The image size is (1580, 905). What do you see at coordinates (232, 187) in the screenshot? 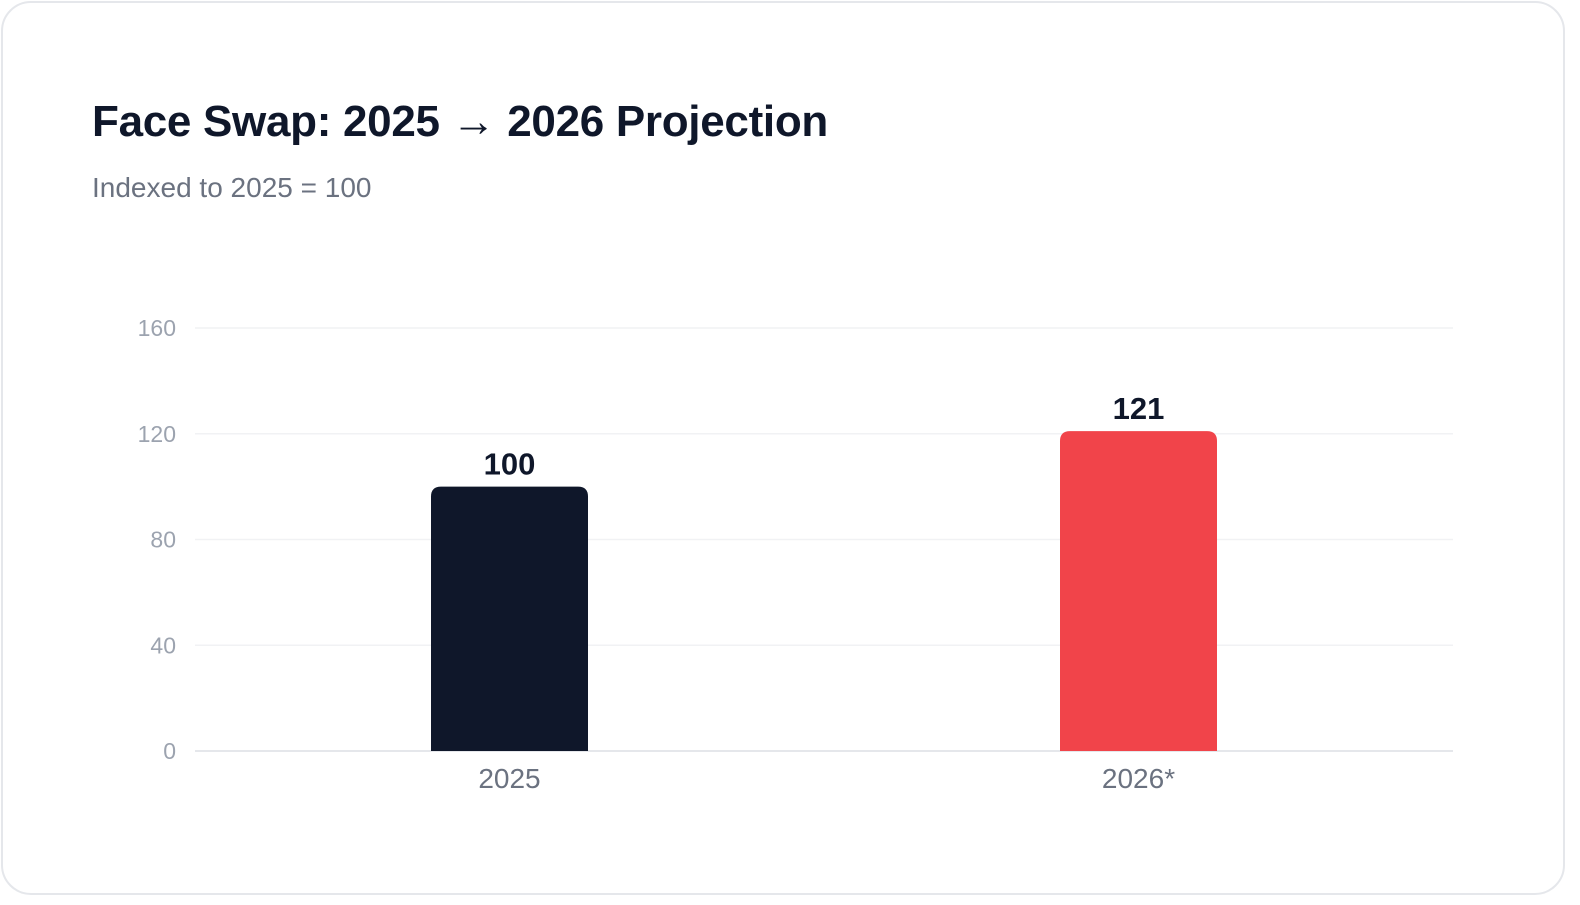
I see `chart-subtitle: Indexed to 2025 = 100` at bounding box center [232, 187].